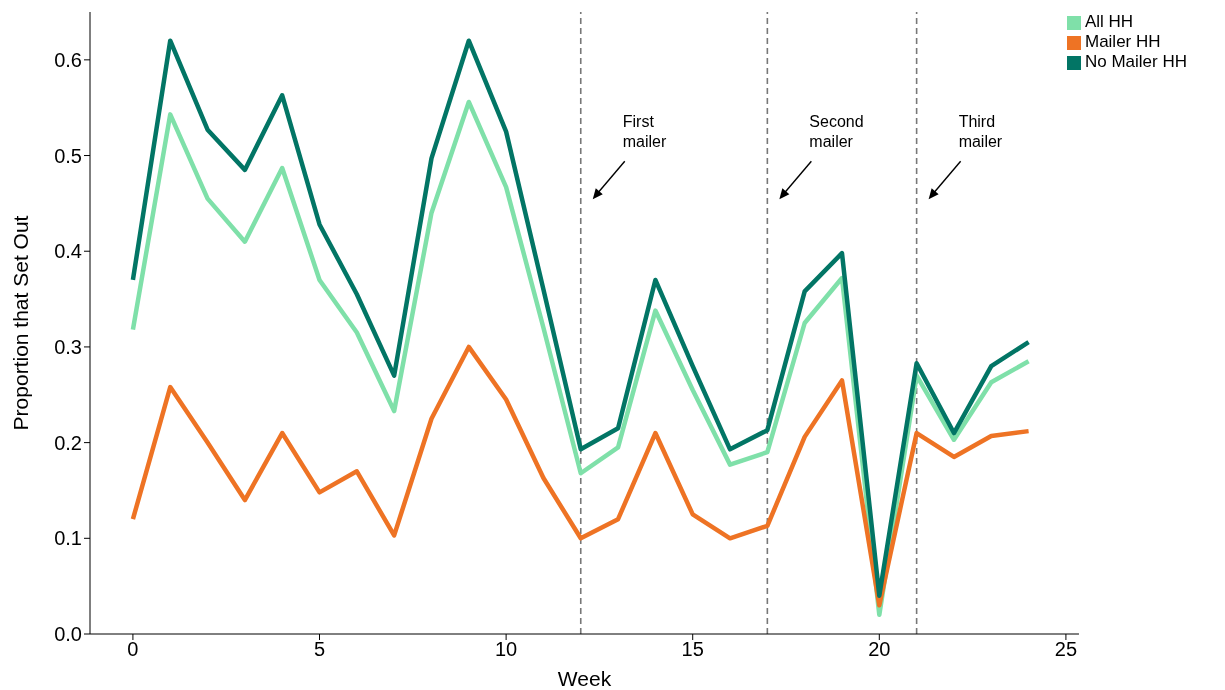 This screenshot has width=1225, height=690. Describe the element at coordinates (68, 442) in the screenshot. I see `y-tick-label: 0.2` at that location.